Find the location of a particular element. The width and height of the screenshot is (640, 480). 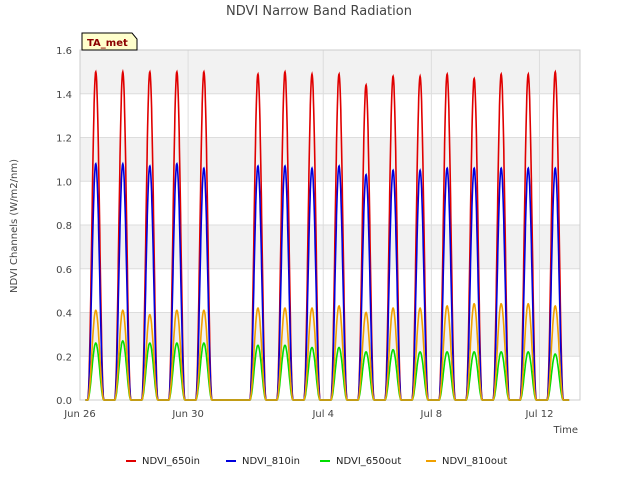

y-tick-label: 1.0 is located at coordinates (64, 182).